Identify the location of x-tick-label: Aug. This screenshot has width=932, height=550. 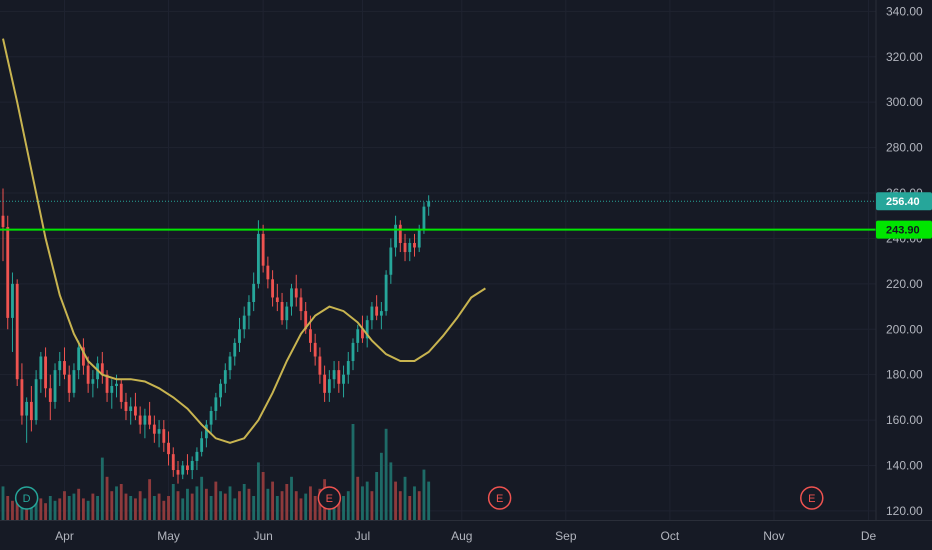
(461, 536).